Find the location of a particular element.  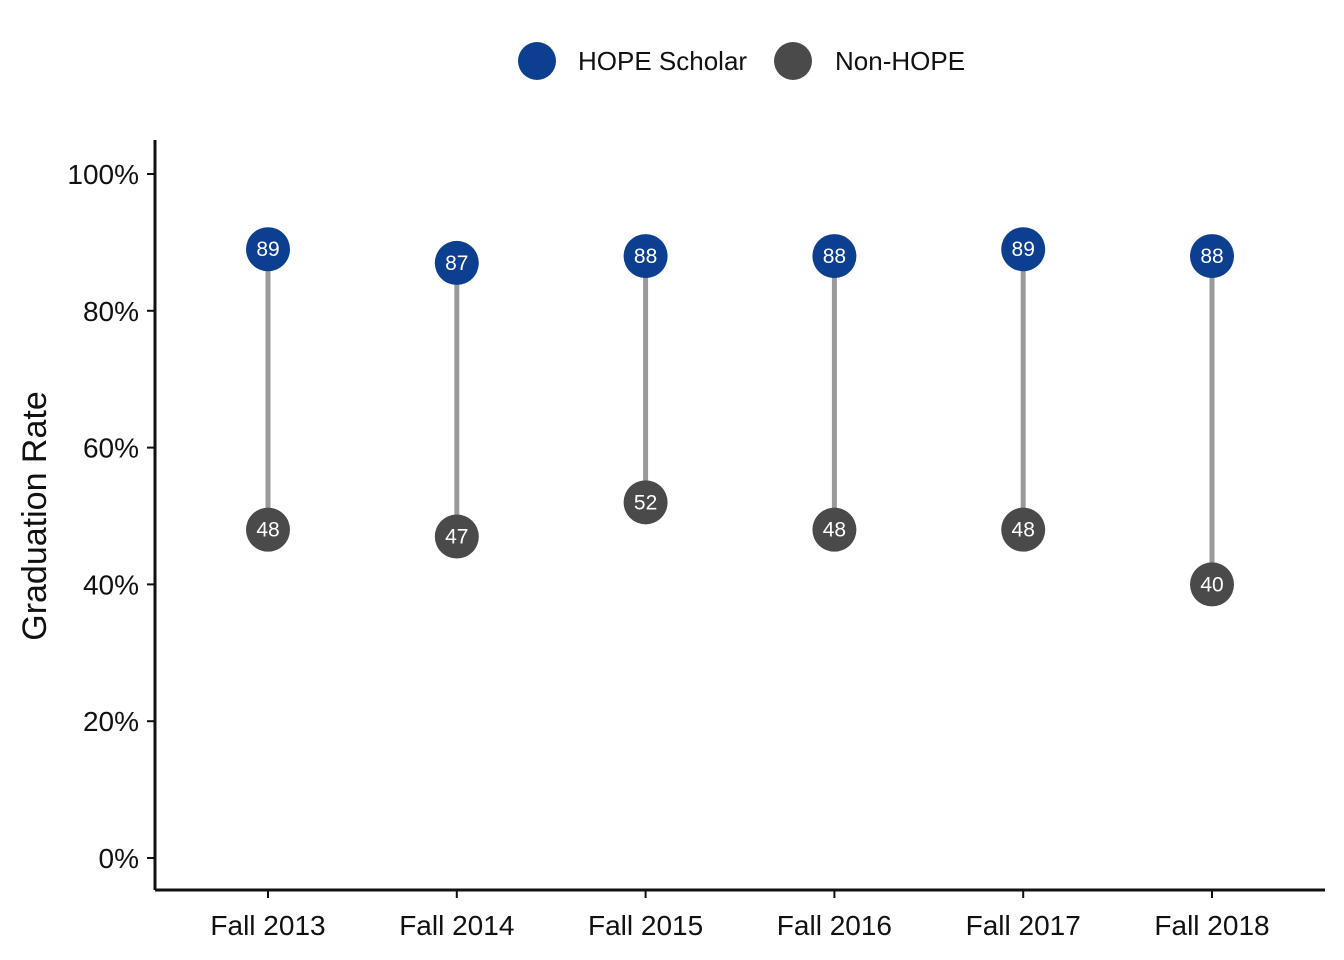

label-hope-scholar-fall-2017: 89 is located at coordinates (1023, 249).